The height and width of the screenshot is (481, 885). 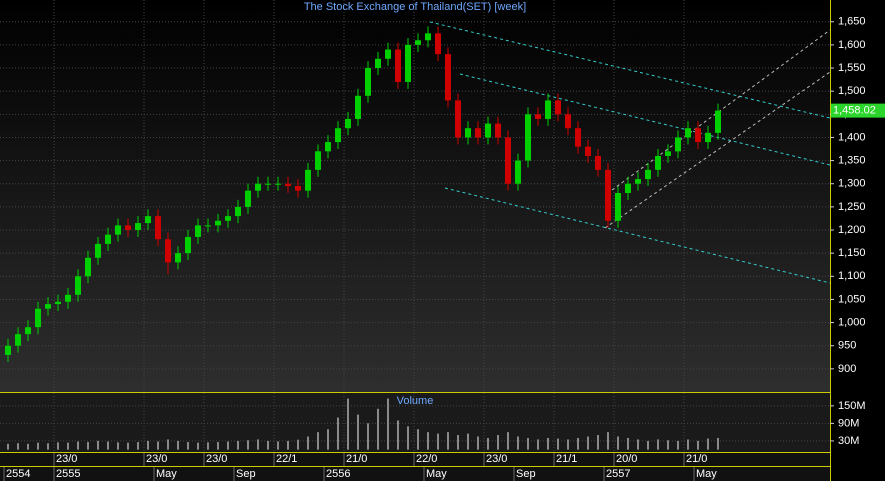 What do you see at coordinates (852, 68) in the screenshot?
I see `y-tick-label: 1,550` at bounding box center [852, 68].